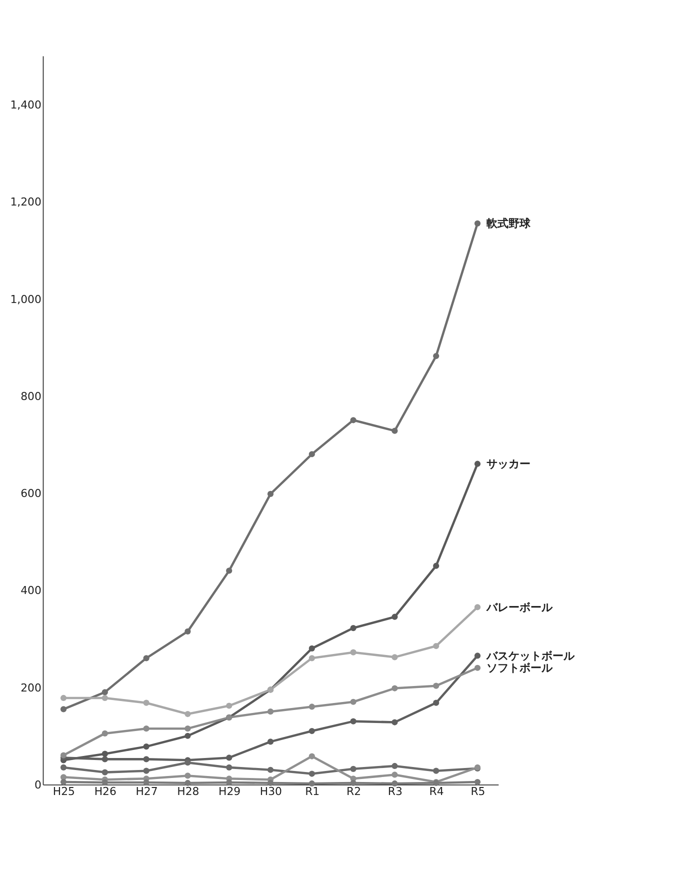 The width and height of the screenshot is (684, 894). I want to click on series-label: 軟式野球, so click(509, 223).